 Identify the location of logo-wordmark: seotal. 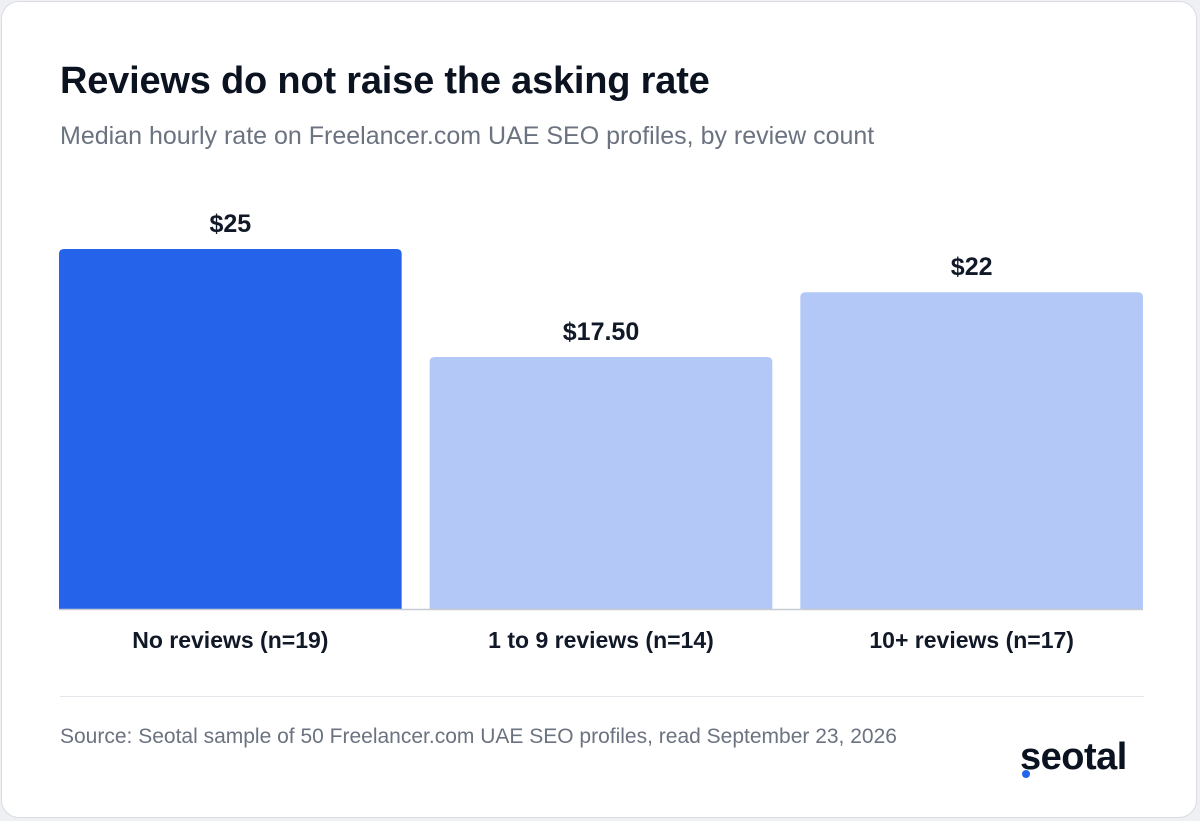
(1073, 757).